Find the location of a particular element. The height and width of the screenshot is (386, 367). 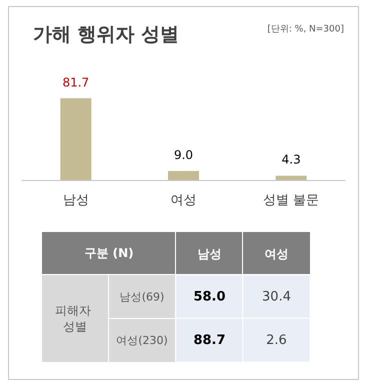

data-label: 58.0 is located at coordinates (209, 296).